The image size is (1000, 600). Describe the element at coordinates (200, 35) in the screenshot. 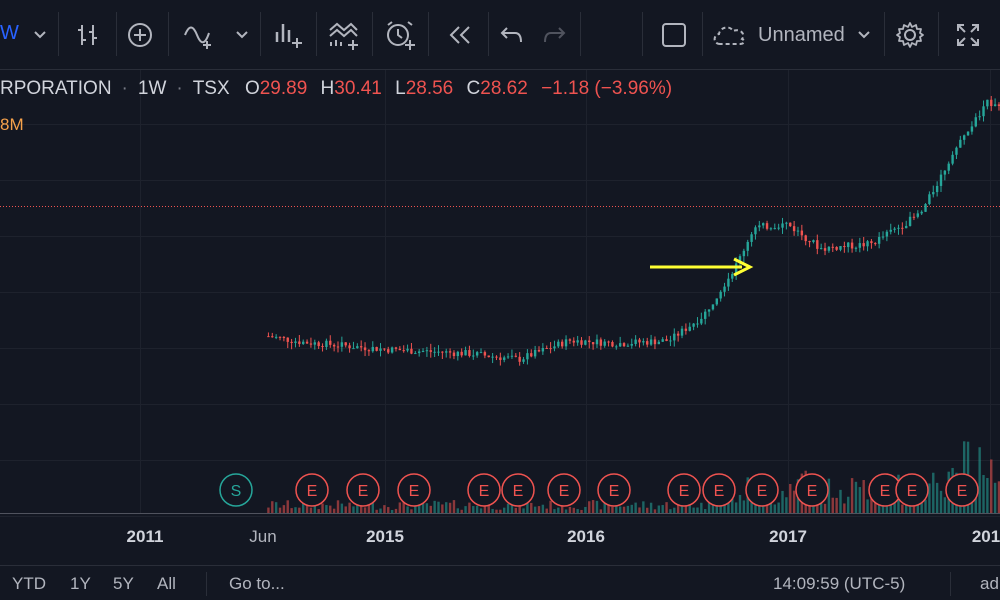

I see `indicators-icon` at that location.